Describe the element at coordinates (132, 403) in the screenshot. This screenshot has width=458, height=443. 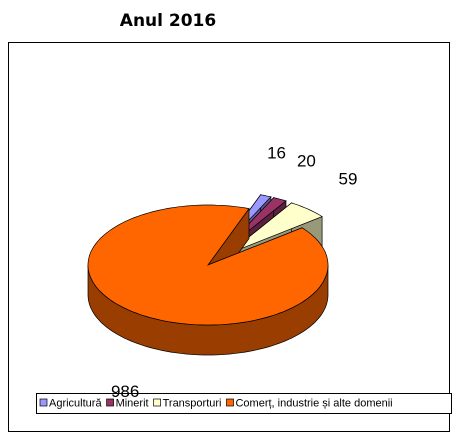
I see `legend-label: Minerit` at that location.